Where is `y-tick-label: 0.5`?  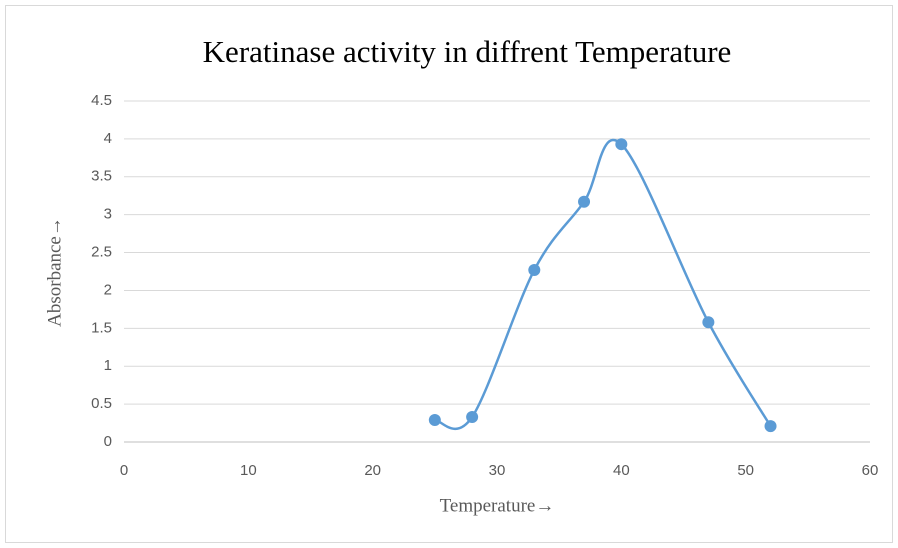 y-tick-label: 0.5 is located at coordinates (101, 403).